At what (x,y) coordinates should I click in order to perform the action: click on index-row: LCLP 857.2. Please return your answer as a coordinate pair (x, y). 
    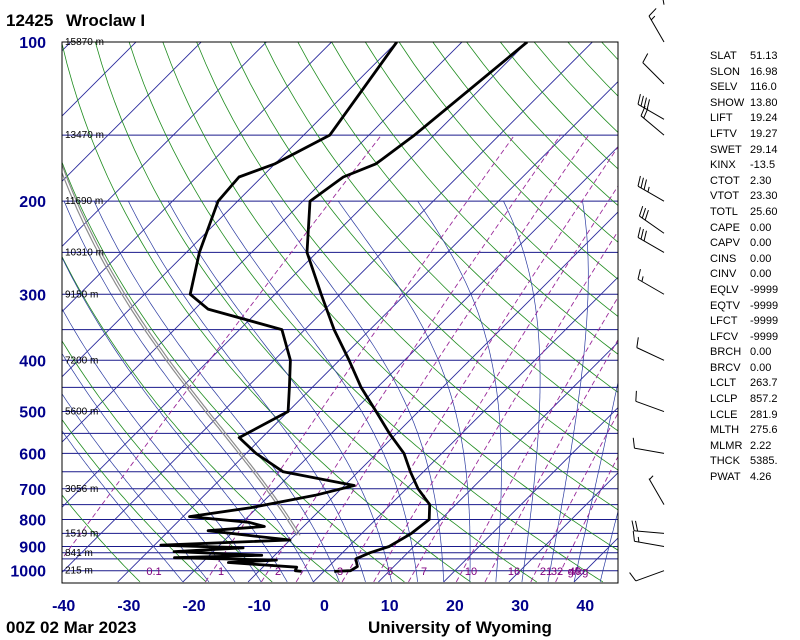
    Looking at the image, I should click on (755, 400).